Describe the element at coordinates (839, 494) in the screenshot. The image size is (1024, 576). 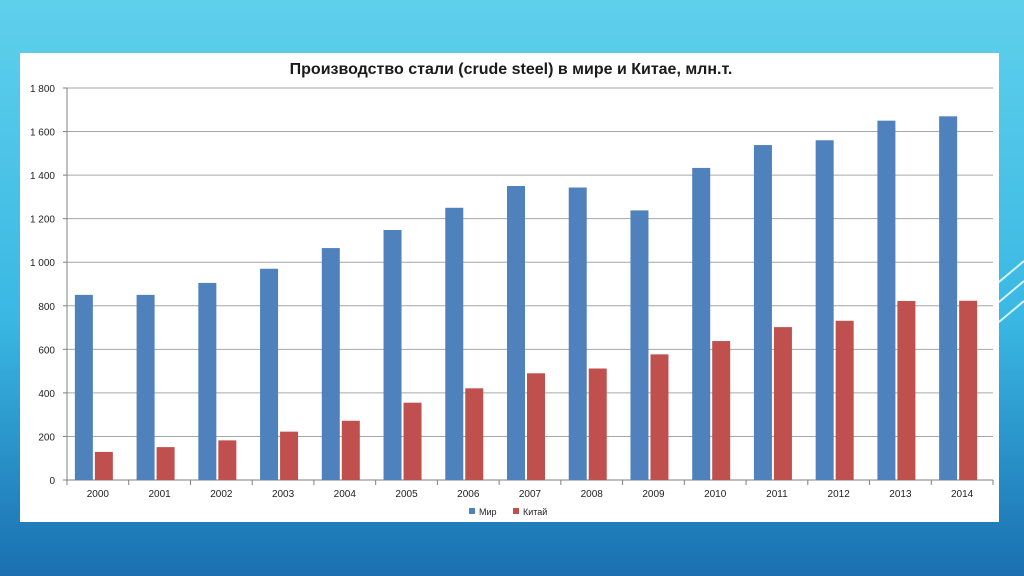
I see `x-tick-label: 2012` at that location.